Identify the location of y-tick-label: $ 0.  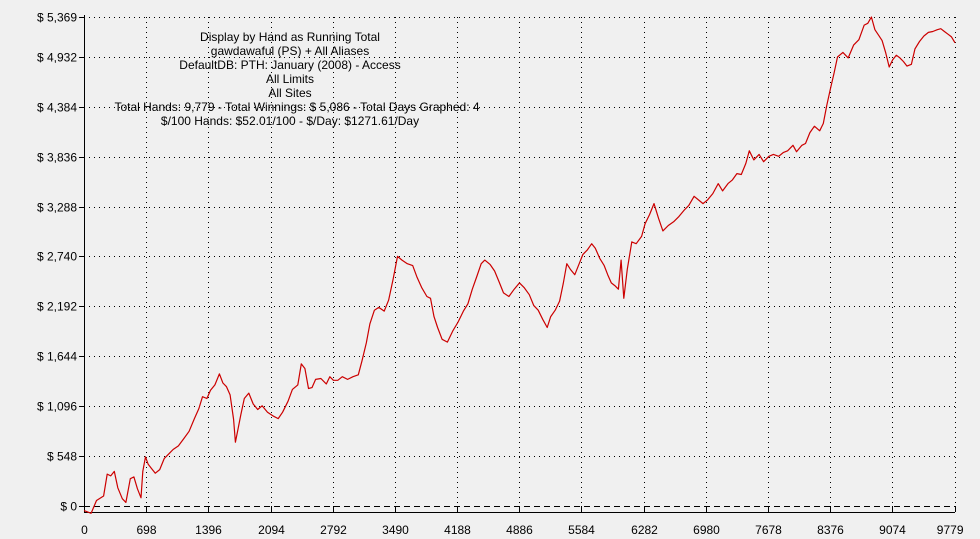
(68, 507).